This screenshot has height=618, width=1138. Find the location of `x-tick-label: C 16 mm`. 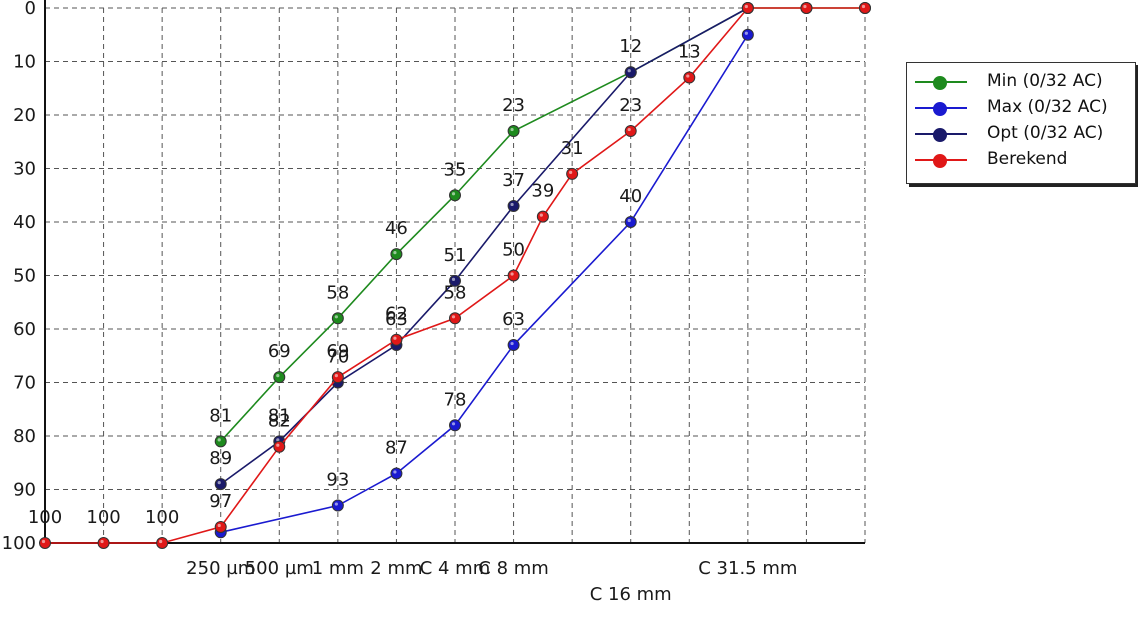

x-tick-label: C 16 mm is located at coordinates (631, 594).